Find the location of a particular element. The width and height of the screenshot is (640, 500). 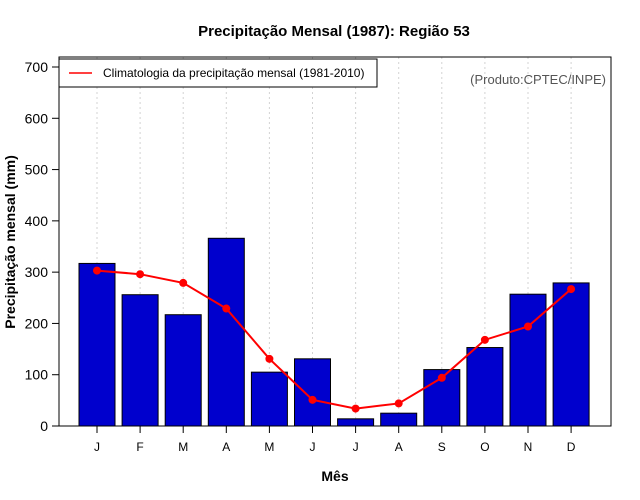

y-tick-label: 400 is located at coordinates (37, 221).